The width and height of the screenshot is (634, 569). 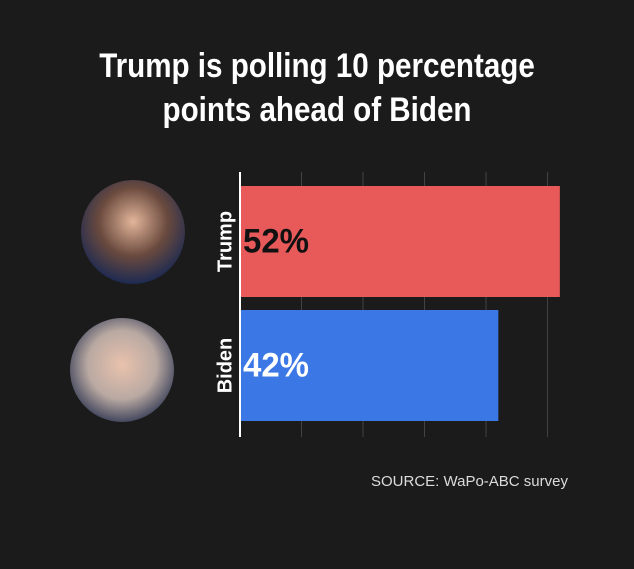 I want to click on category-label: Trump, so click(x=225, y=241).